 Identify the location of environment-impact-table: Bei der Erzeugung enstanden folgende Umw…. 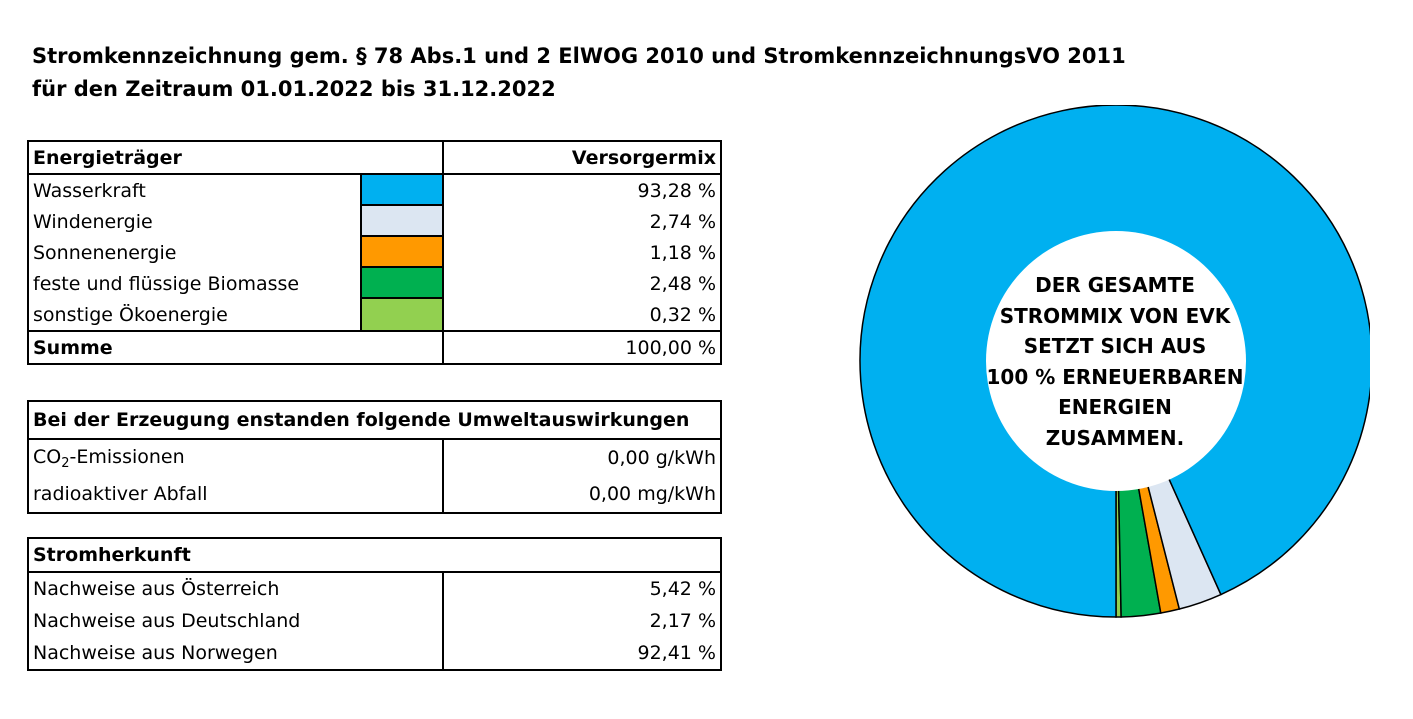
(374, 457).